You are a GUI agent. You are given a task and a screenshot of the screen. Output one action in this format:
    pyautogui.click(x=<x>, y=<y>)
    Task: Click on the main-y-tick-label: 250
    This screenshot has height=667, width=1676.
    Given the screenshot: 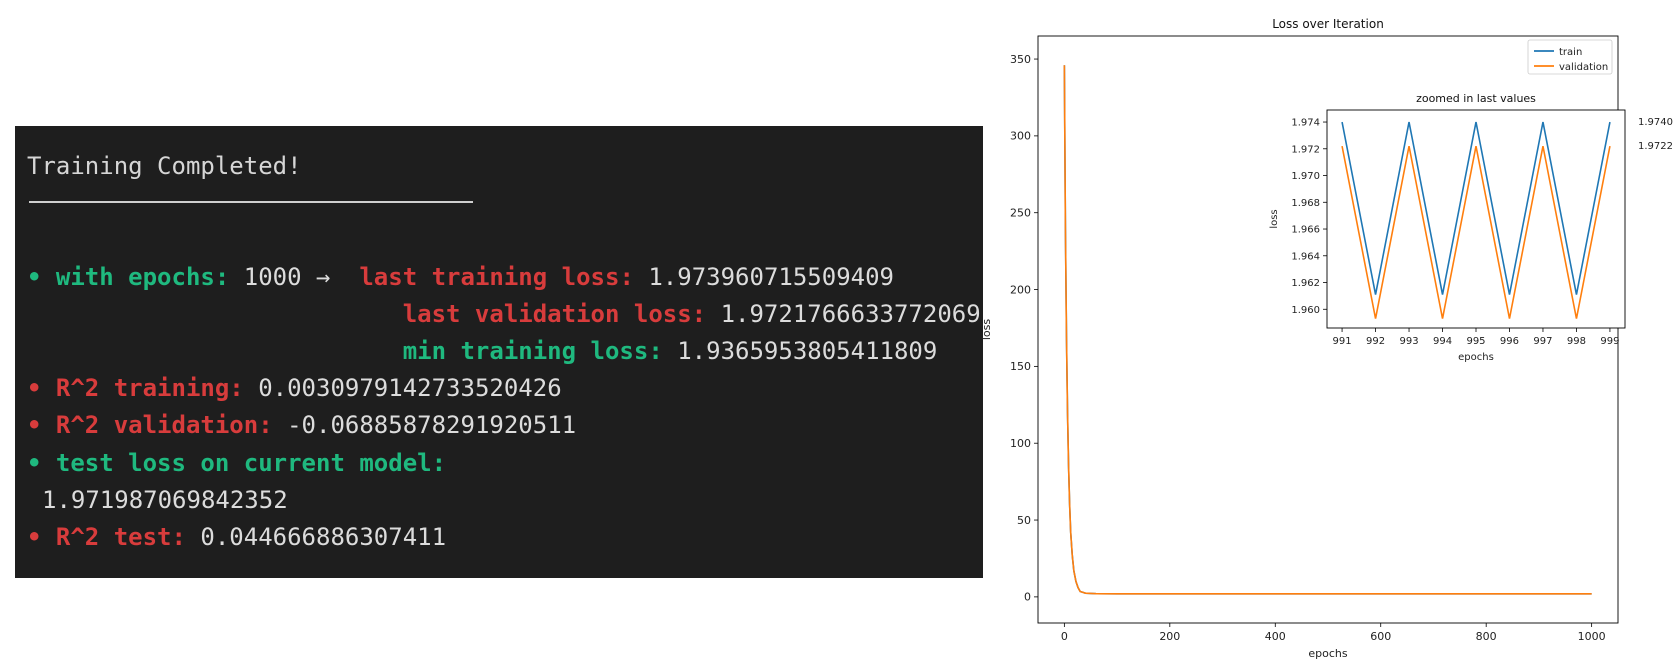 What is the action you would take?
    pyautogui.click(x=1020, y=213)
    